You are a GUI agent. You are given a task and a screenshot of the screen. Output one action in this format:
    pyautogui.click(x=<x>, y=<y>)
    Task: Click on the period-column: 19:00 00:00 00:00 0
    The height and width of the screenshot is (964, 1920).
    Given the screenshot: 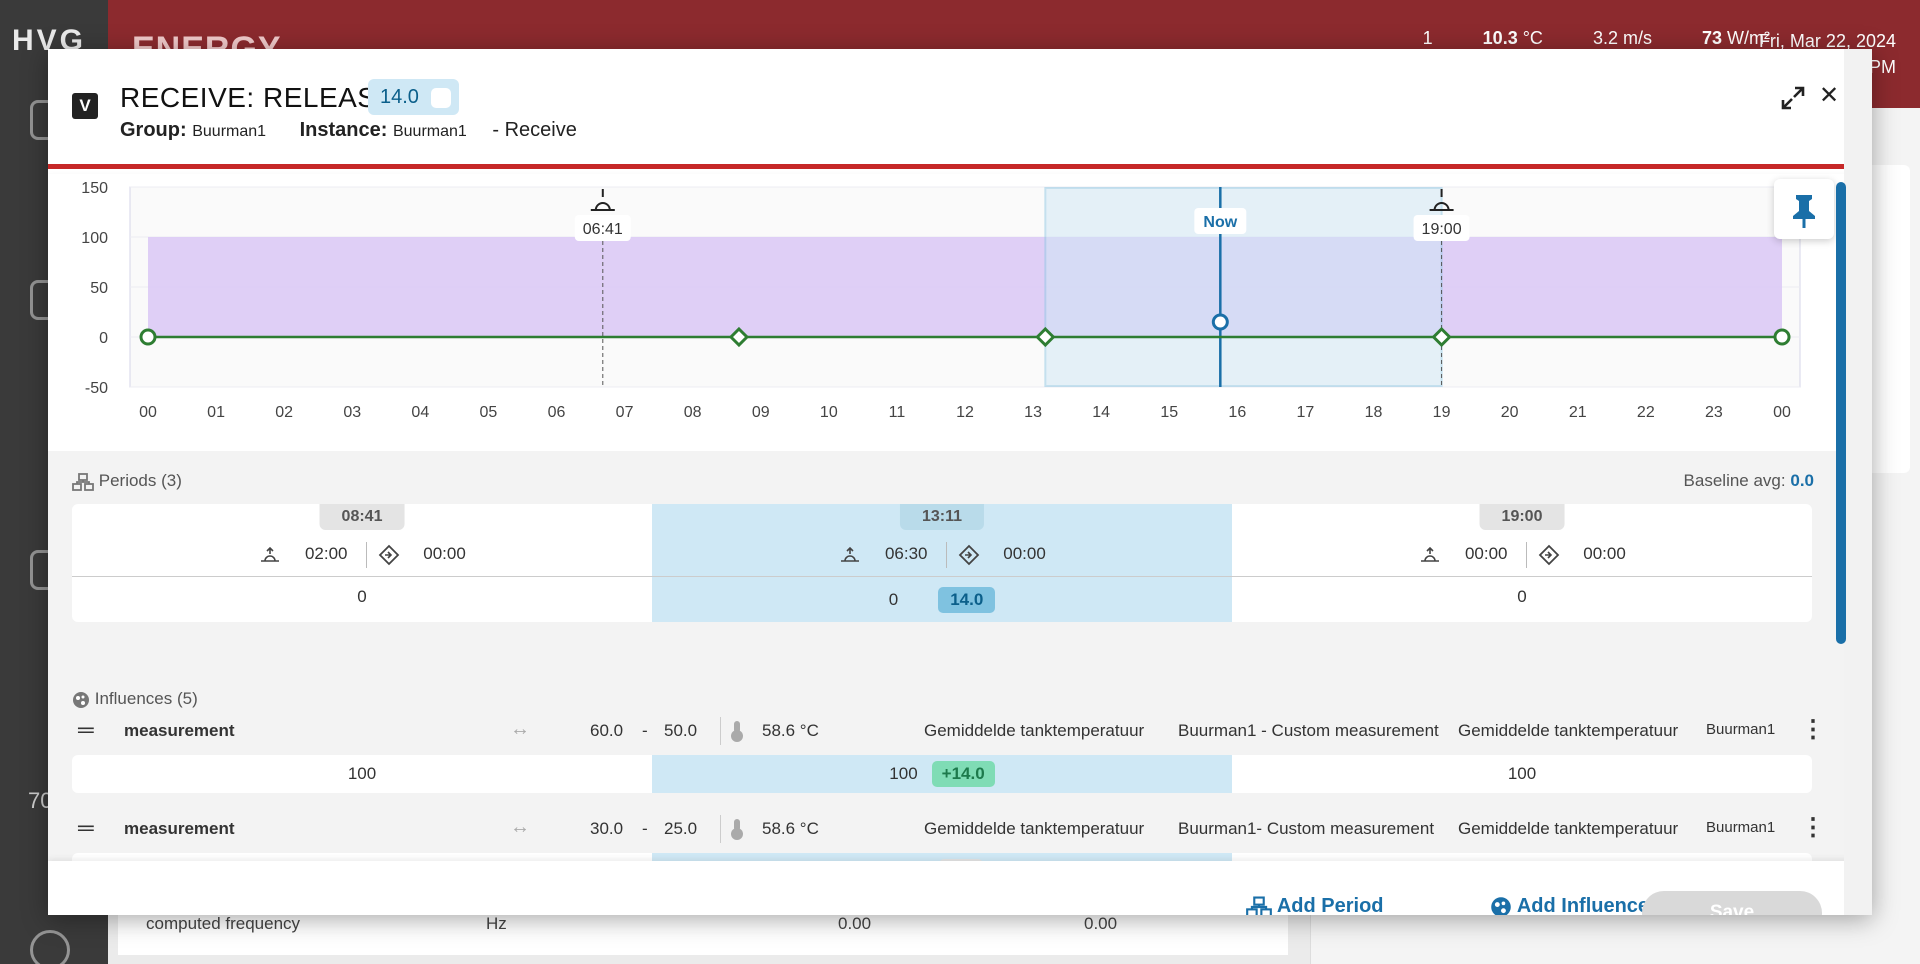 What is the action you would take?
    pyautogui.click(x=1522, y=563)
    